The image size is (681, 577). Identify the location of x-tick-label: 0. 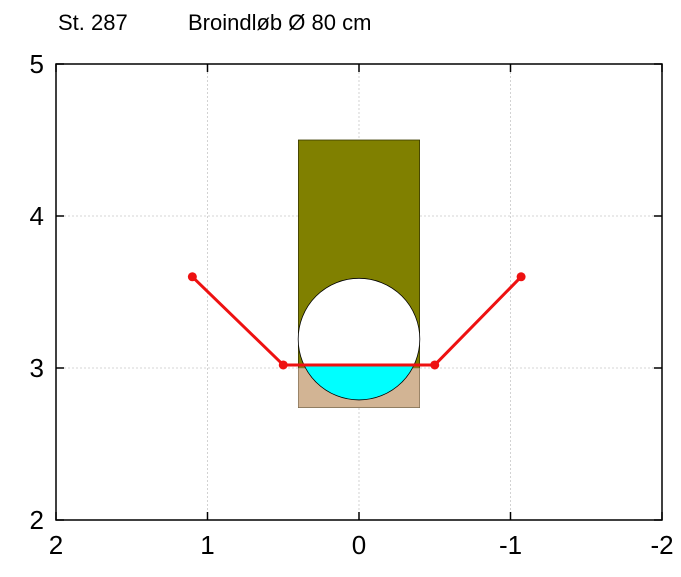
(359, 545).